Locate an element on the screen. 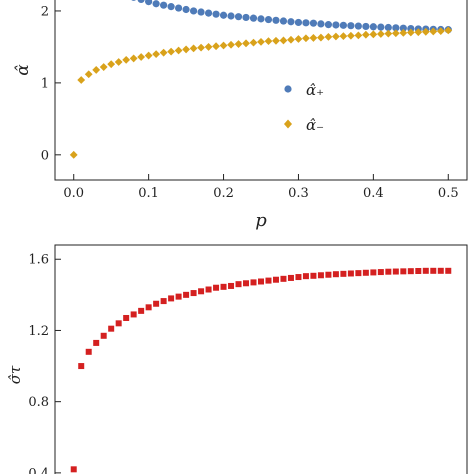 This screenshot has height=474, width=474. bottom-y-tick-label: 0.4 is located at coordinates (38, 470).